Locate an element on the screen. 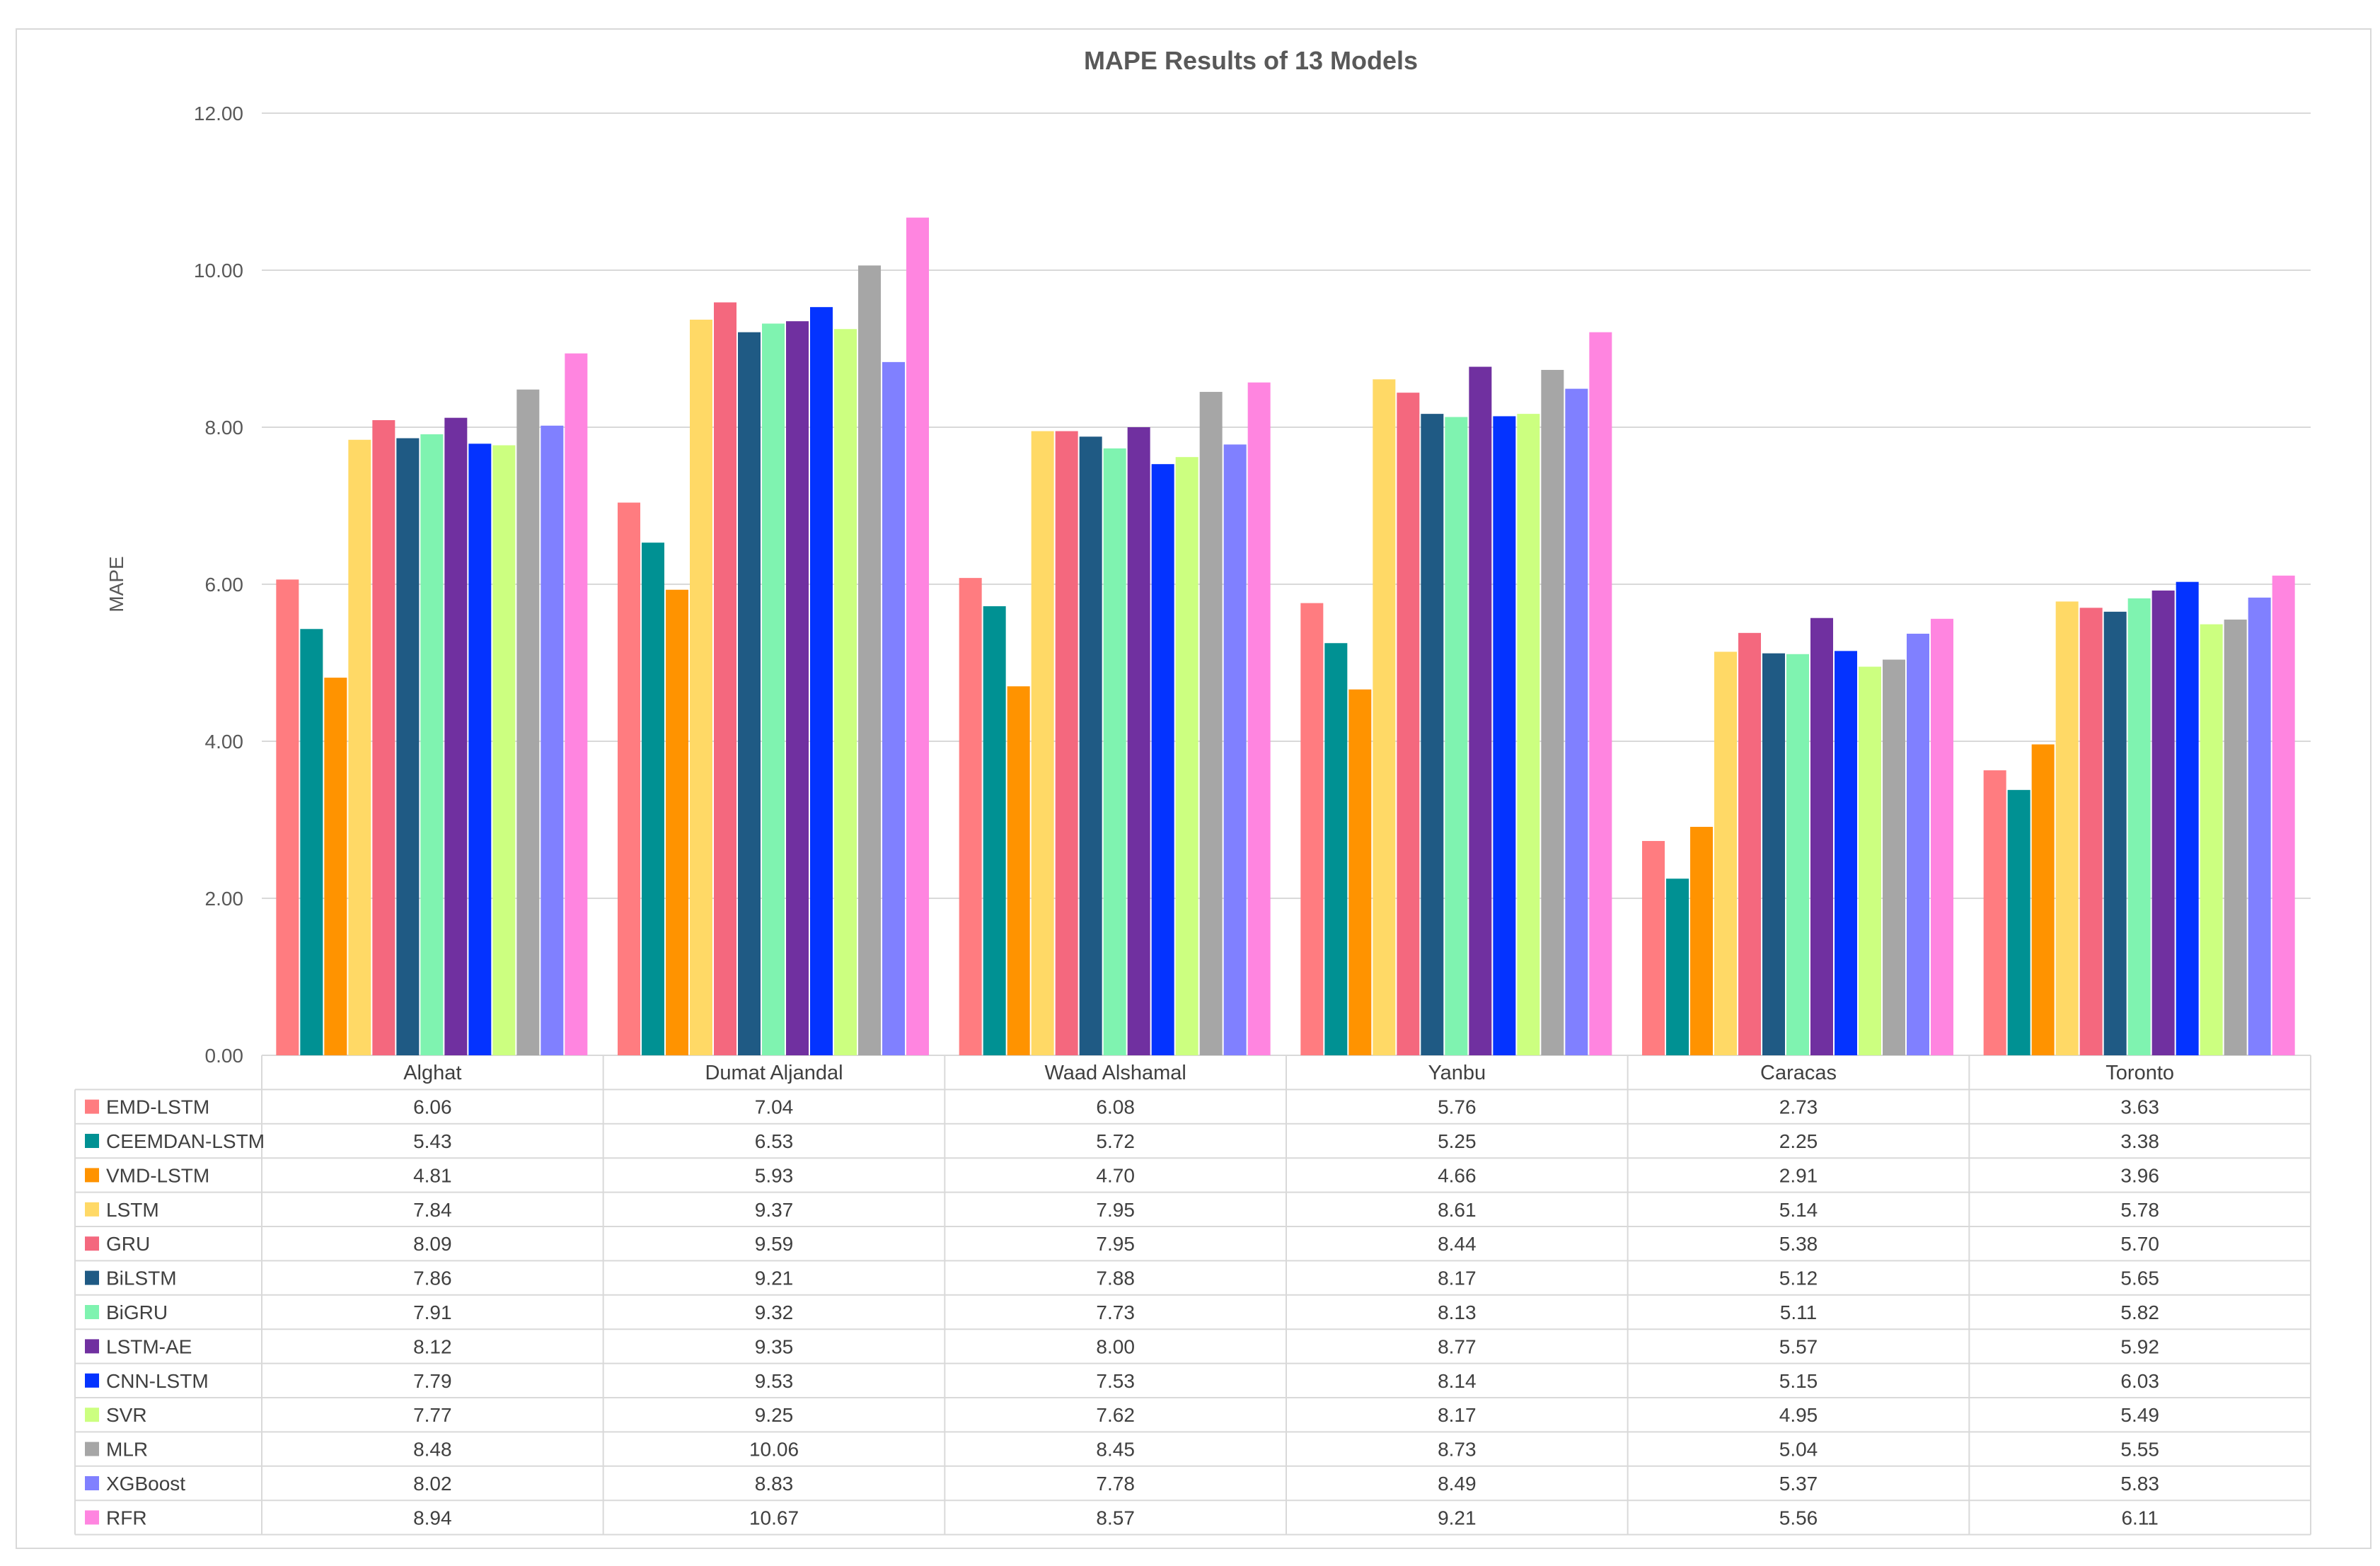 This screenshot has height=1566, width=2380. data-label: 6.08 is located at coordinates (1115, 1107).